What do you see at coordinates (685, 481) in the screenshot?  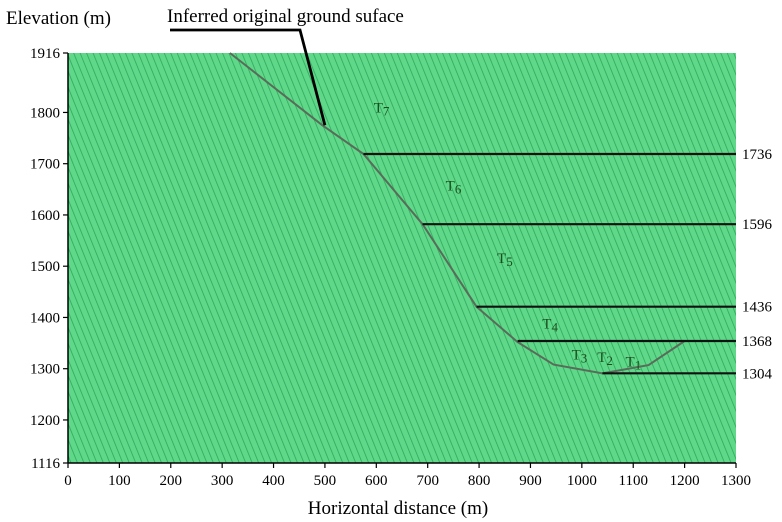 I see `x-tick-label-1200: 1200` at bounding box center [685, 481].